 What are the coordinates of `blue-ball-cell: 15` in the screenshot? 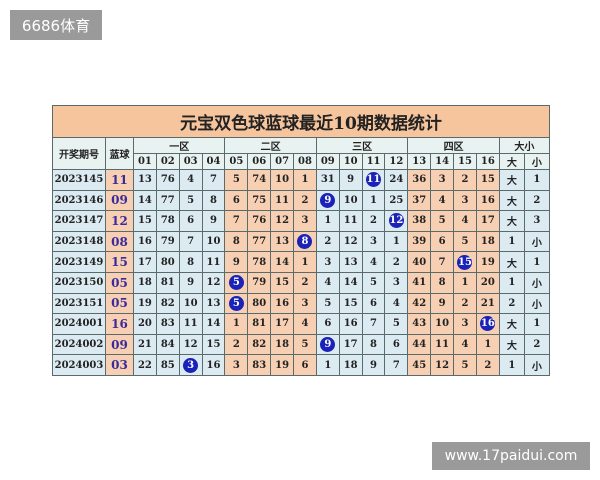 It's located at (119, 262).